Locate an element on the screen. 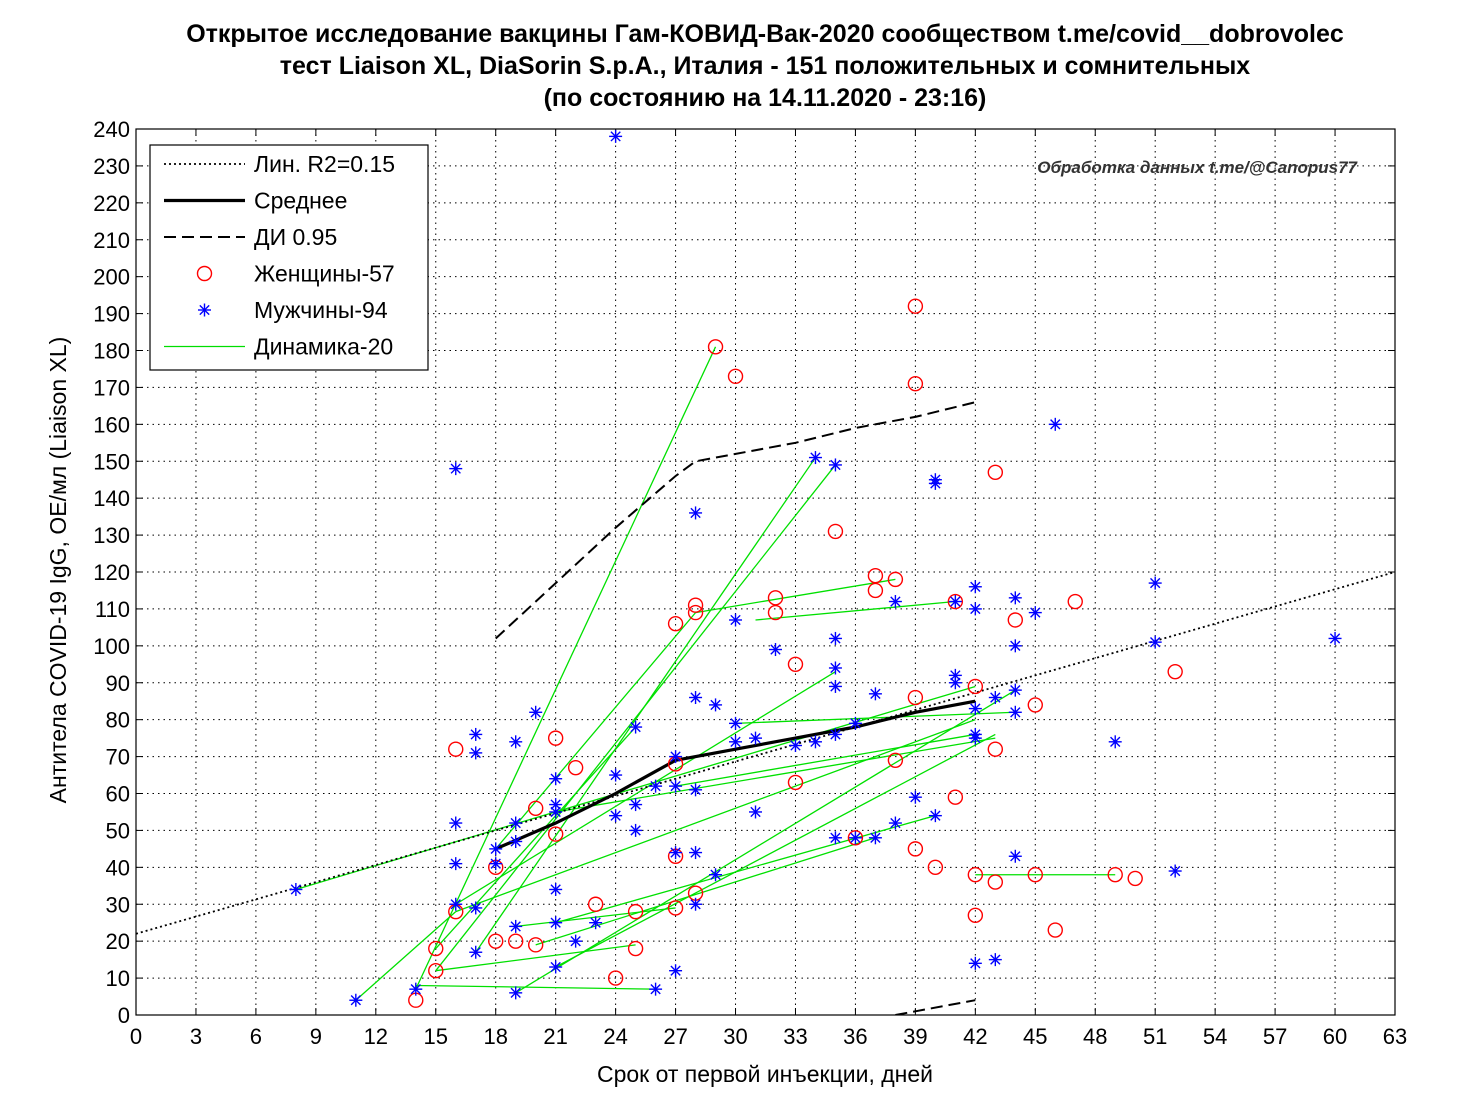  x-tick-label: 9 is located at coordinates (316, 1036).